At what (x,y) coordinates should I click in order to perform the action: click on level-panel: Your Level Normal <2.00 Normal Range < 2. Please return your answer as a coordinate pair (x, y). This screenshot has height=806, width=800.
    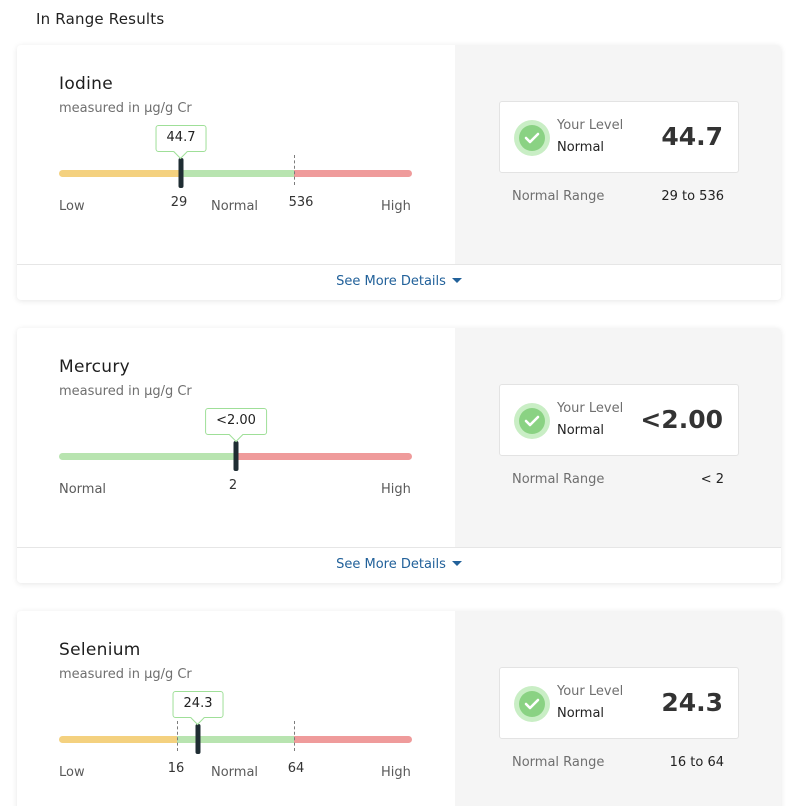
    Looking at the image, I should click on (618, 437).